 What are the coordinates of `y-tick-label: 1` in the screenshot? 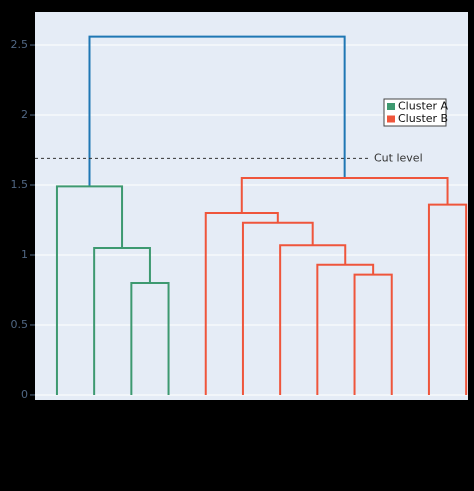 It's located at (24, 254).